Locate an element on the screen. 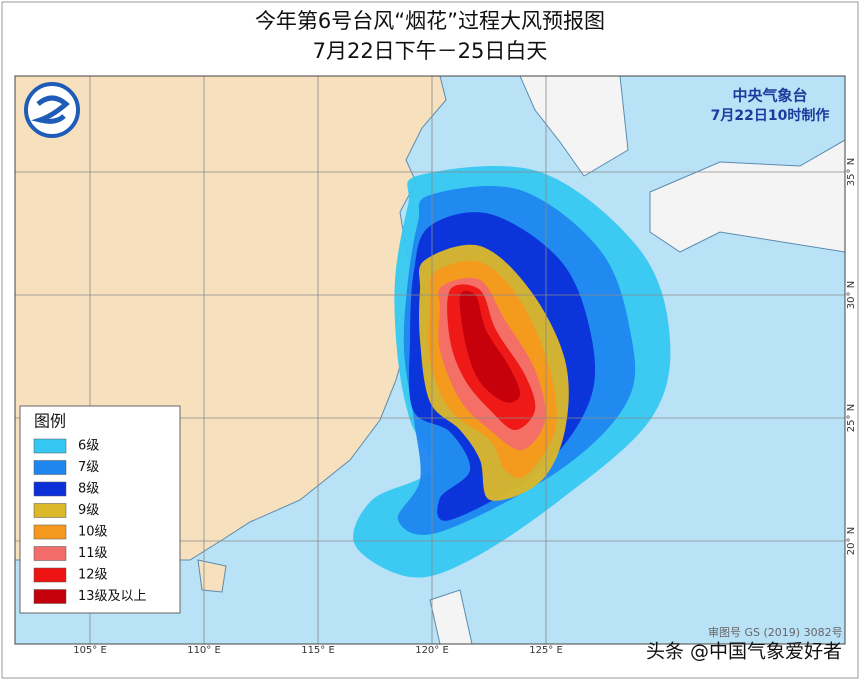 The image size is (860, 680). watermark: 头条 @中国气象爱好者 is located at coordinates (744, 652).